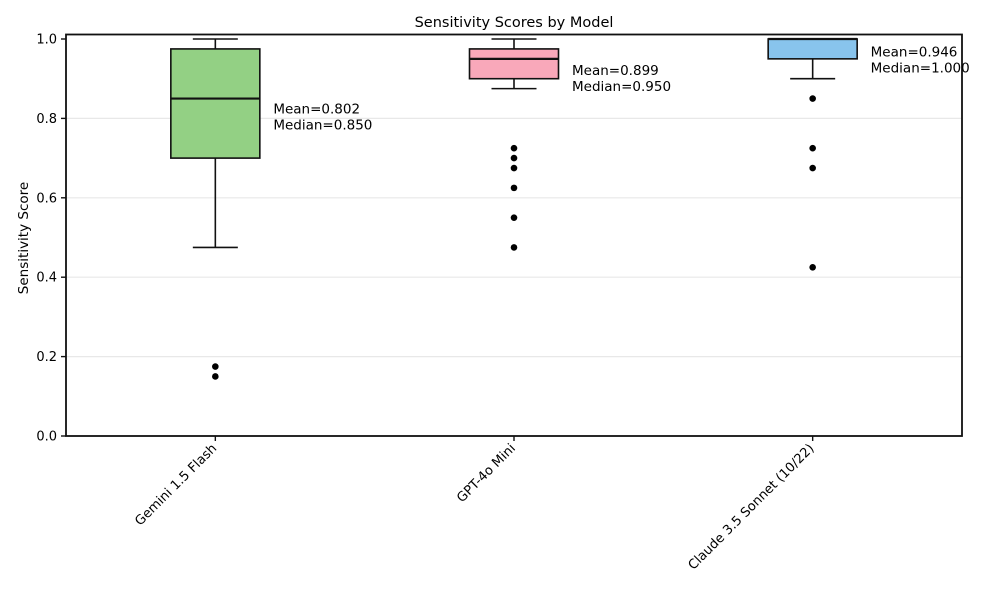  Describe the element at coordinates (514, 64) in the screenshot. I see `box-gpt-4o-mini` at that location.